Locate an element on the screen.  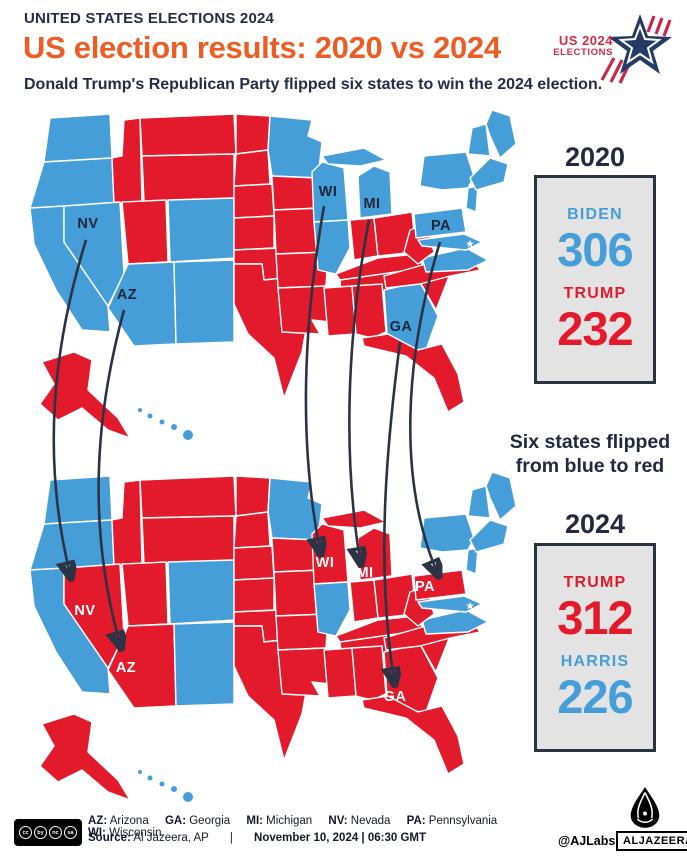
state-label-nv: NV is located at coordinates (88, 224).